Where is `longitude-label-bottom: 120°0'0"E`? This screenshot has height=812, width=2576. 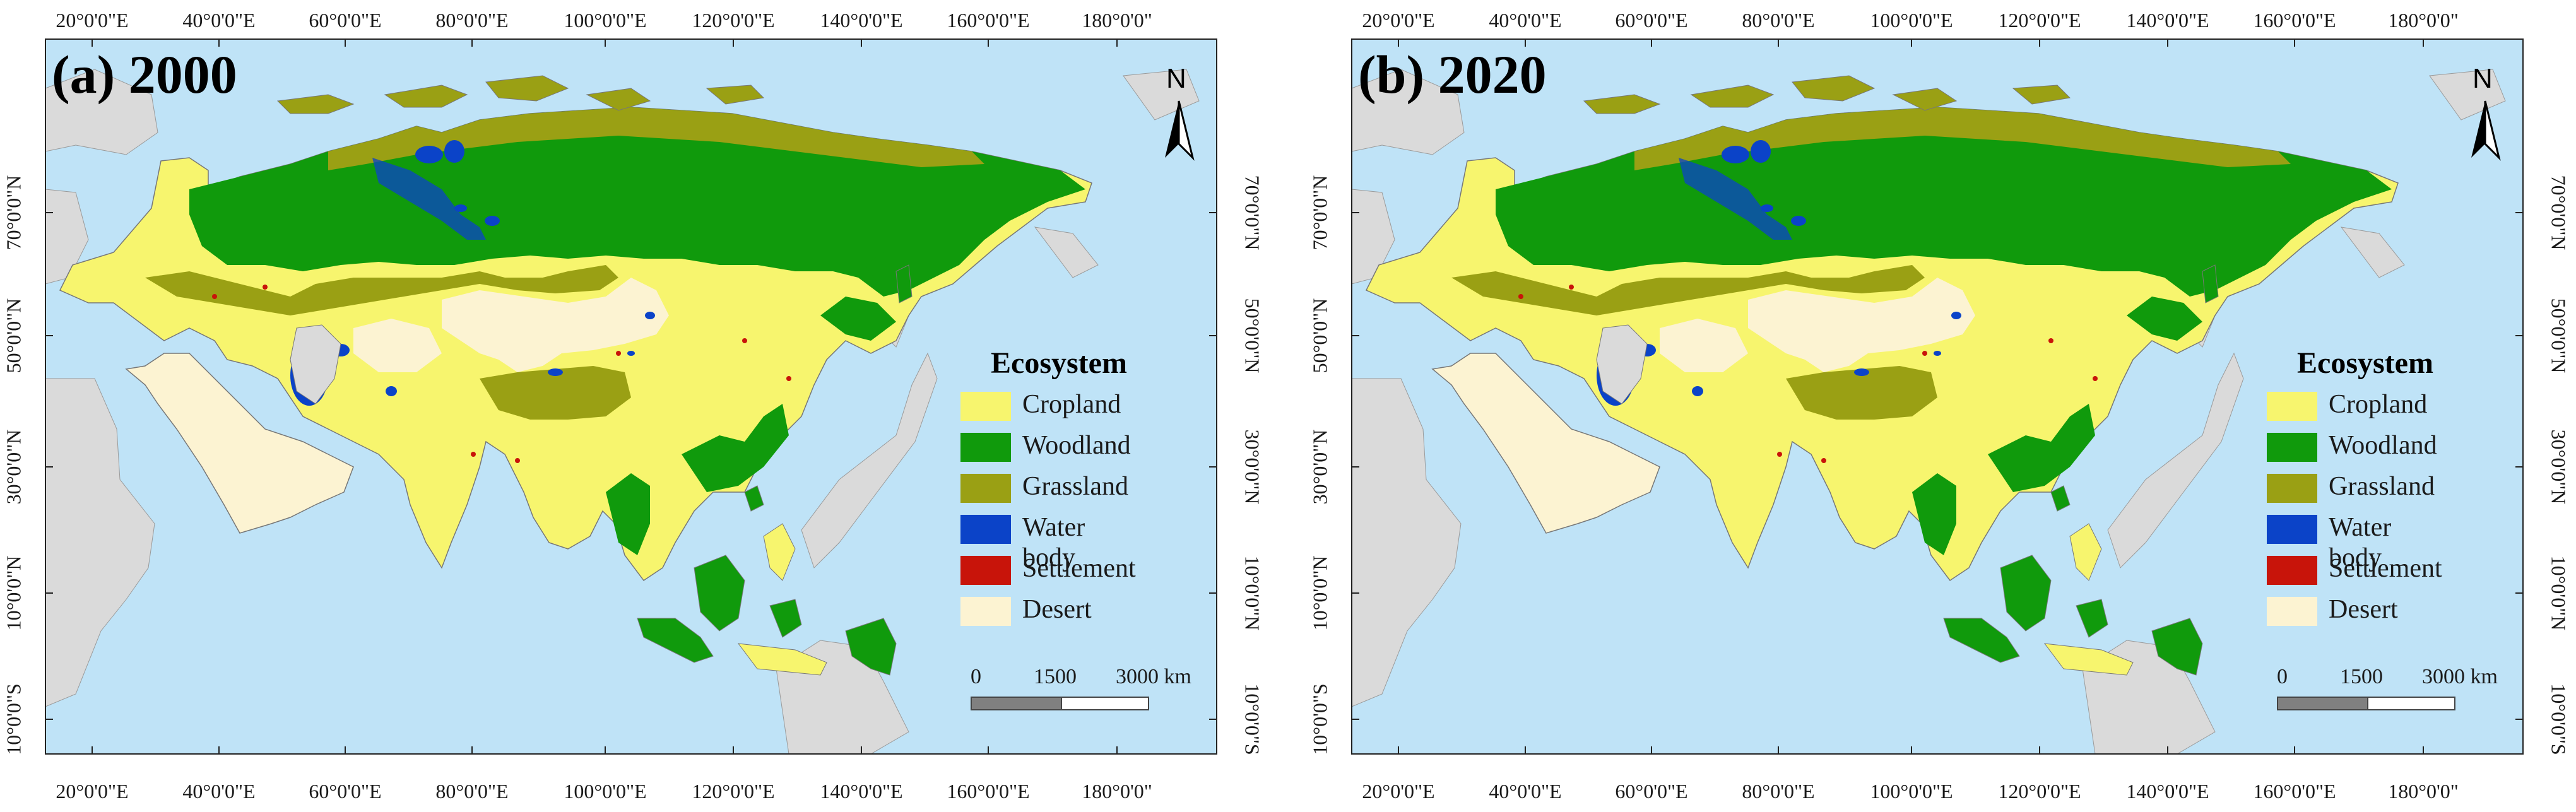
longitude-label-bottom: 120°0'0"E is located at coordinates (2040, 791).